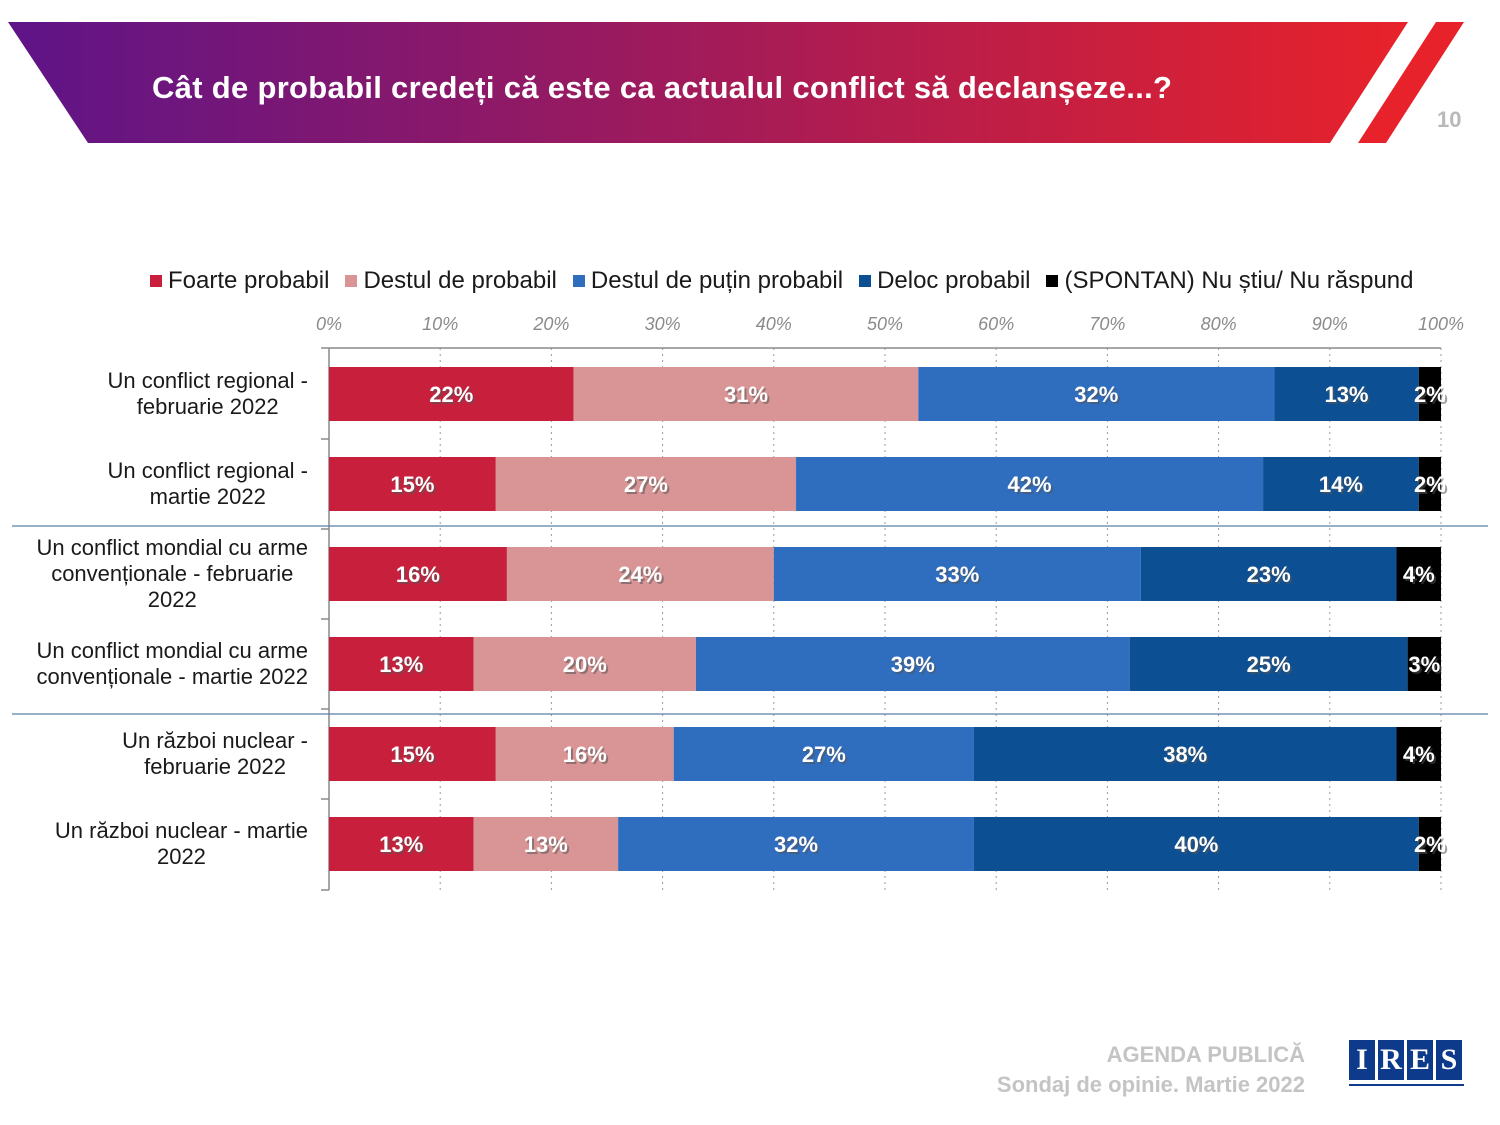  I want to click on legend-label: (SPONTAN) Nu știu/ Nu răspund, so click(1239, 280).